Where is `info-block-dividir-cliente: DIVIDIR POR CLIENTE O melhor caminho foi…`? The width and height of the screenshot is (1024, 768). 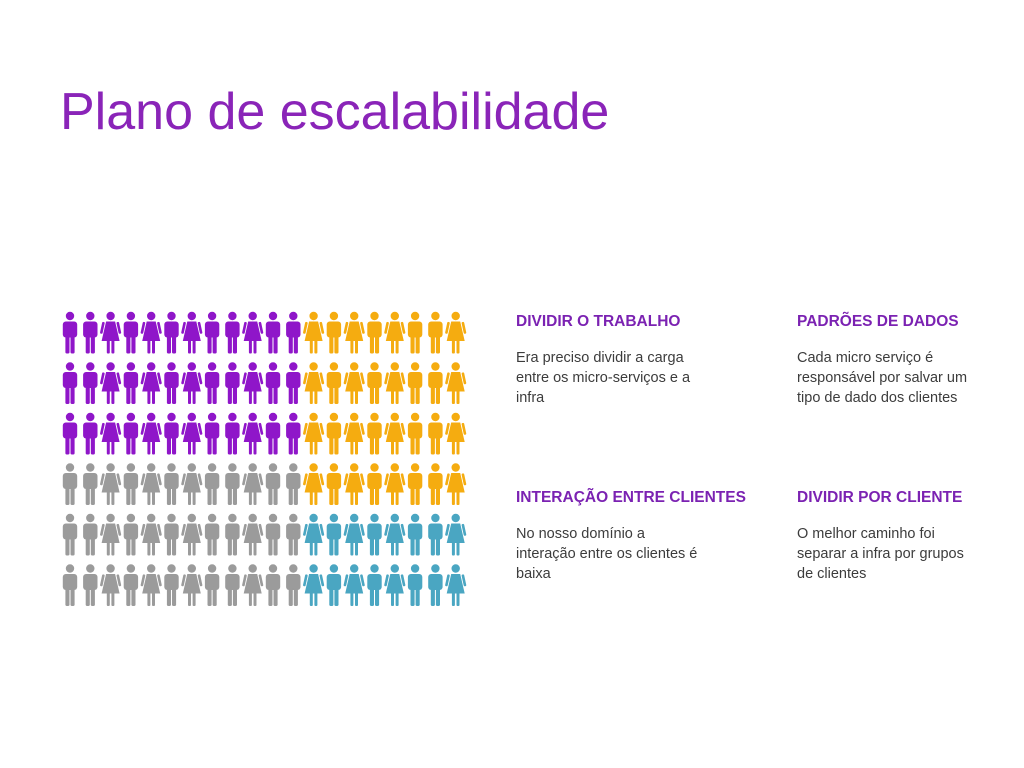
info-block-dividir-cliente: DIVIDIR POR CLIENTE O melhor caminho foi… is located at coordinates (910, 536).